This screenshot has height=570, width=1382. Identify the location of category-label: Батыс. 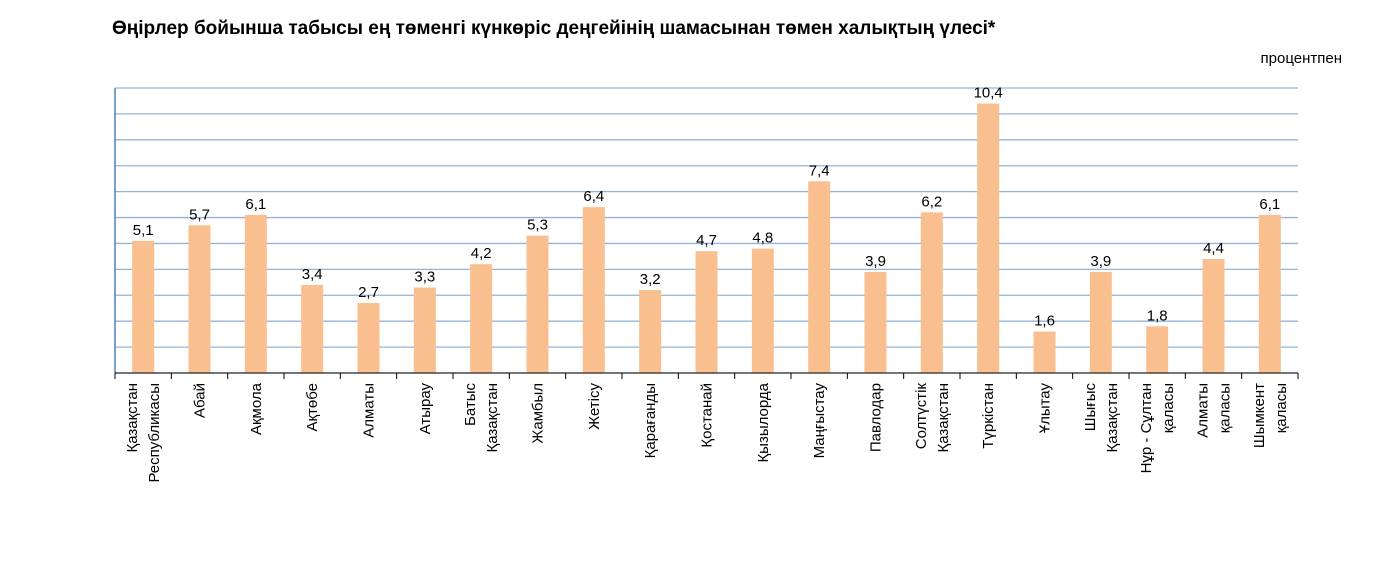
(470, 405).